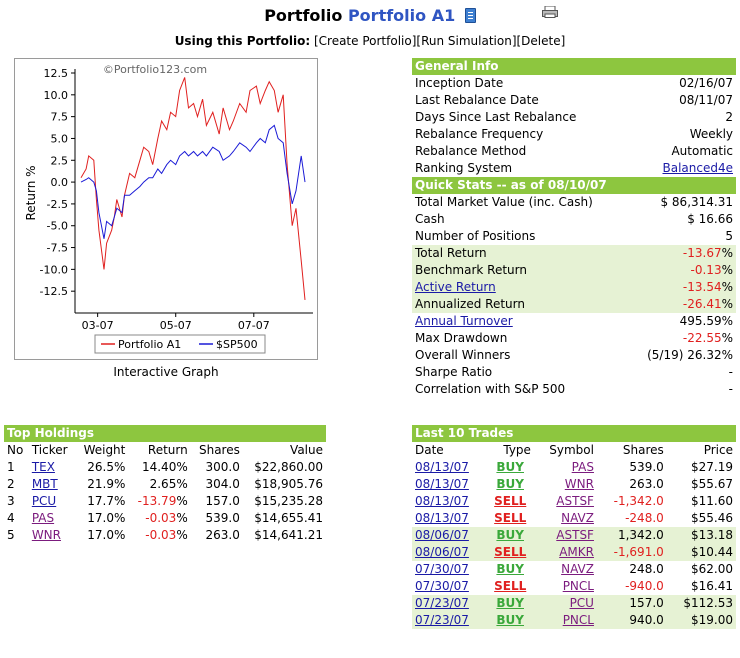 Image resolution: width=740 pixels, height=658 pixels. Describe the element at coordinates (455, 287) in the screenshot. I see `stat-label-link: Active Return` at that location.